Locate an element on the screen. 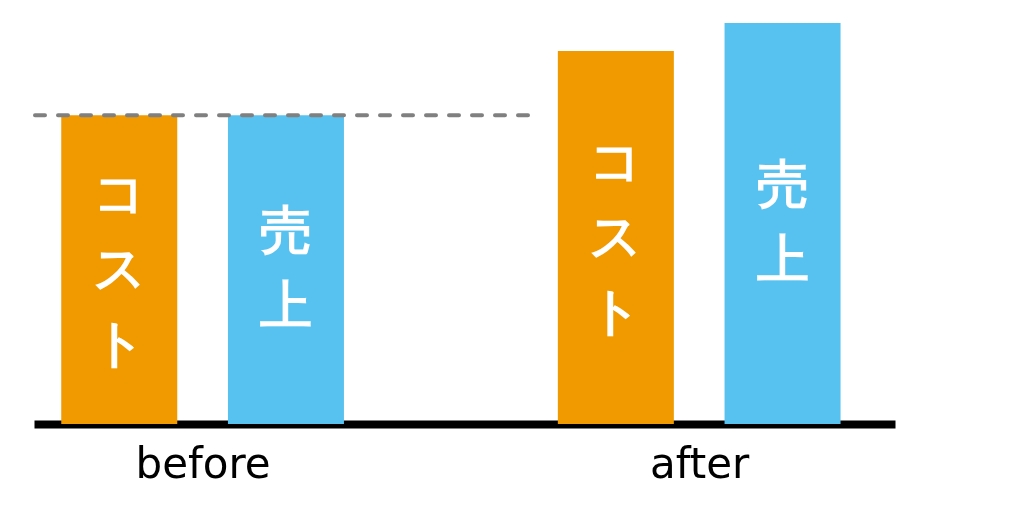 Image resolution: width=1024 pixels, height=512 pixels. text: 売上 is located at coordinates (782, 221).